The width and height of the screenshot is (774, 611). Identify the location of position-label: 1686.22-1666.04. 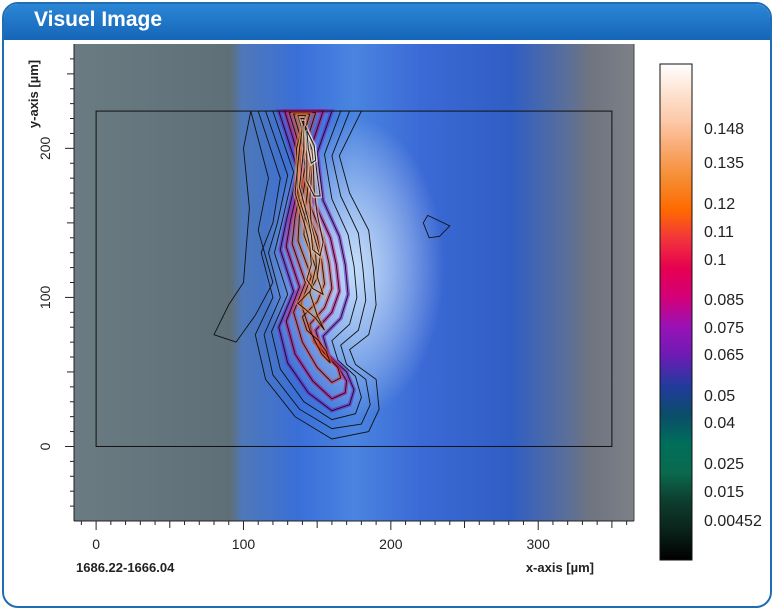
(125, 567).